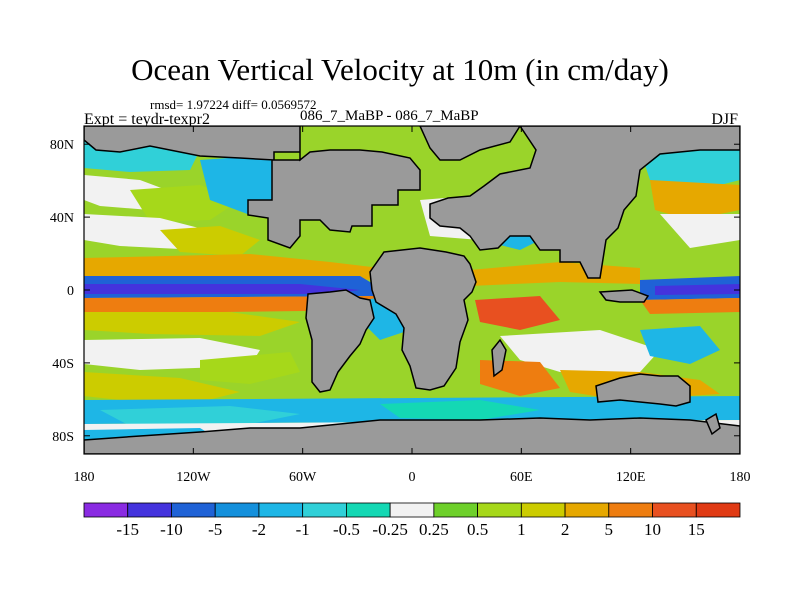  Describe the element at coordinates (70, 291) in the screenshot. I see `y-tick-label: 0` at that location.